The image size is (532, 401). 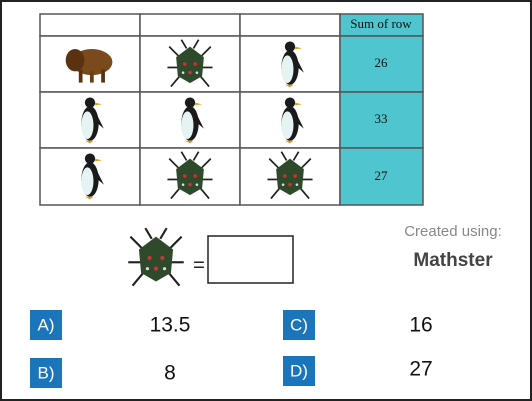 I want to click on option-label: A), so click(x=46, y=324).